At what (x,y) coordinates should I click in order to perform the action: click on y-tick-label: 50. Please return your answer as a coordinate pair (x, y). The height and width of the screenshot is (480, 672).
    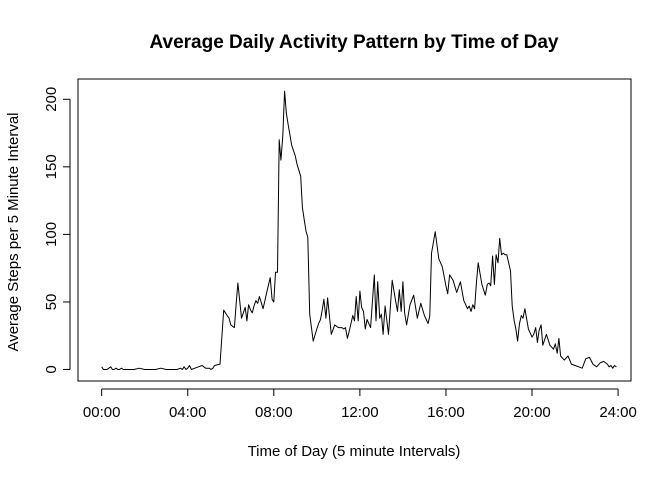
    Looking at the image, I should click on (51, 302).